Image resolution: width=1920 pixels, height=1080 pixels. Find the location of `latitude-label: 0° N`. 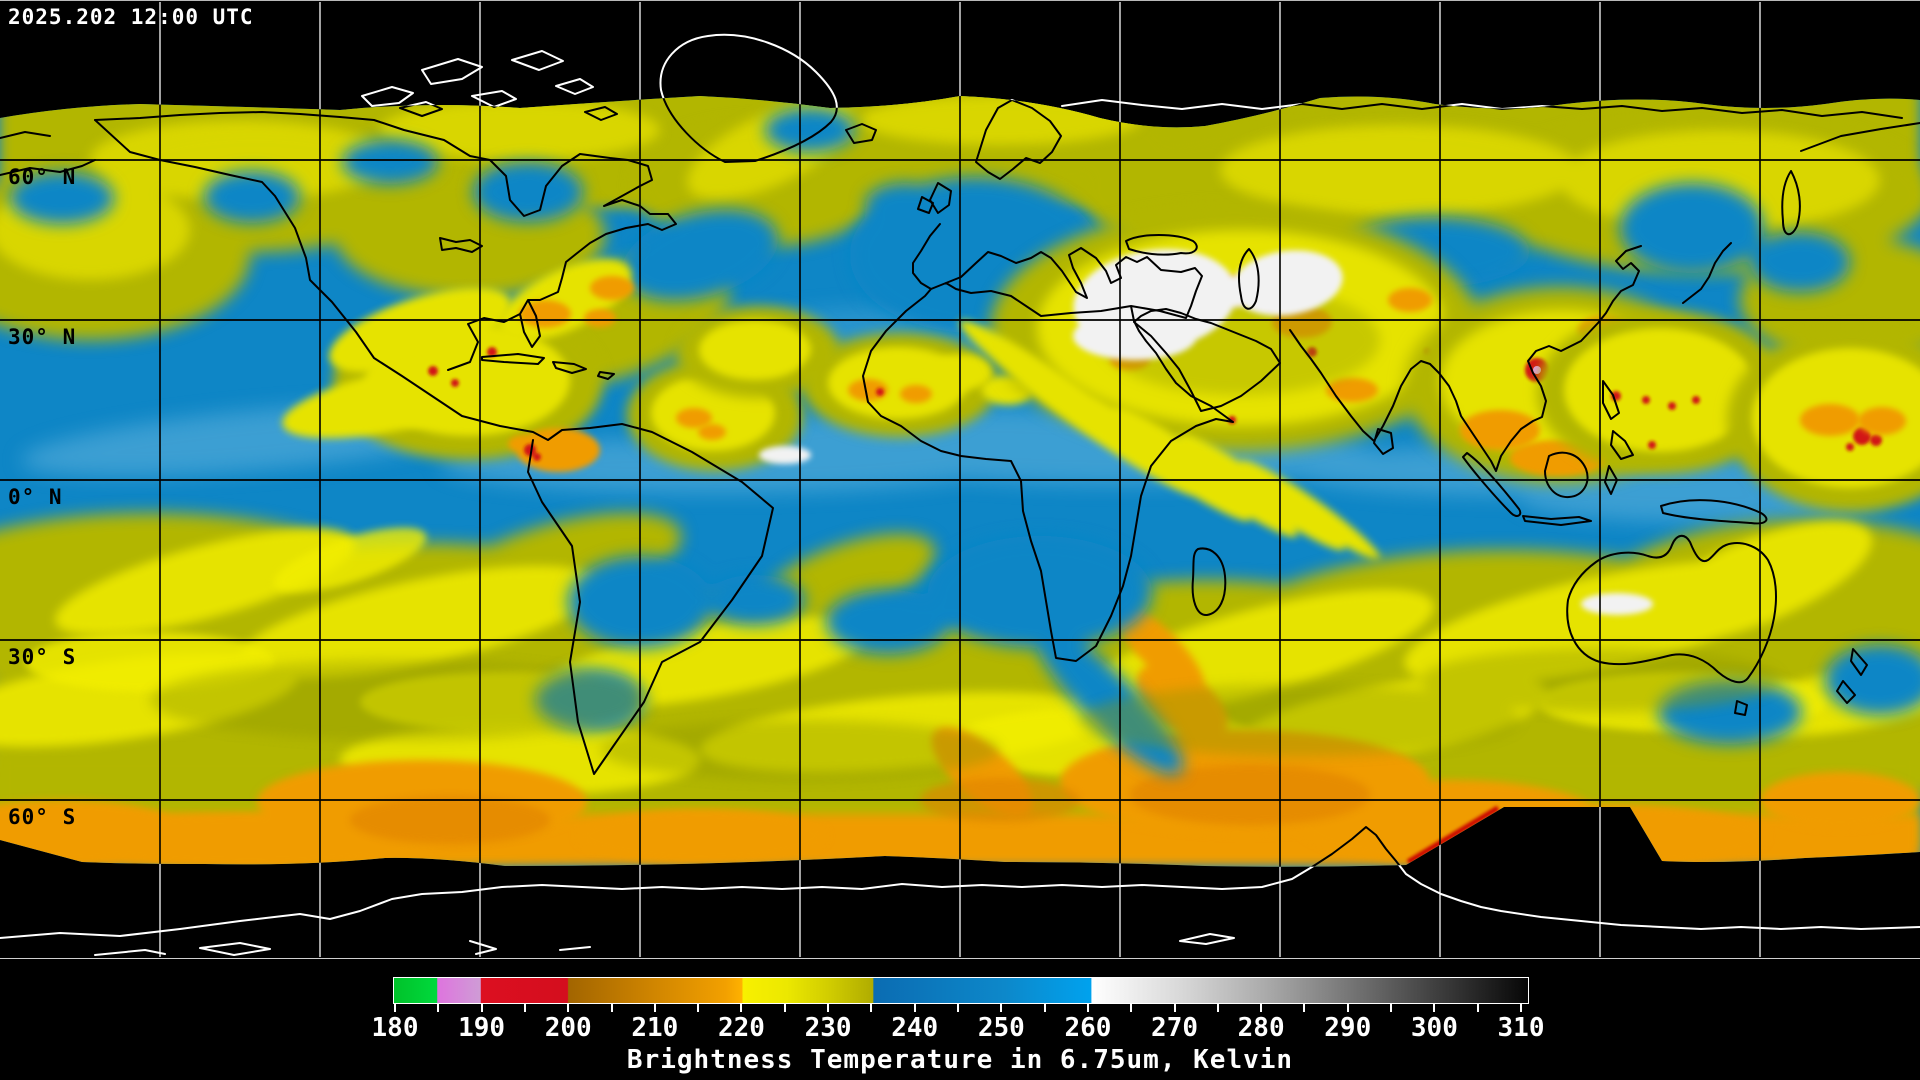

latitude-label: 0° N is located at coordinates (35, 497).